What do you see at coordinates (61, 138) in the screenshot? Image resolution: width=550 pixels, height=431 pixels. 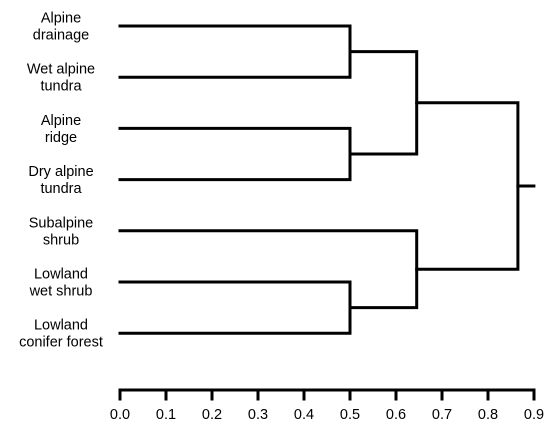 I see `leaf-label-line: ridge` at bounding box center [61, 138].